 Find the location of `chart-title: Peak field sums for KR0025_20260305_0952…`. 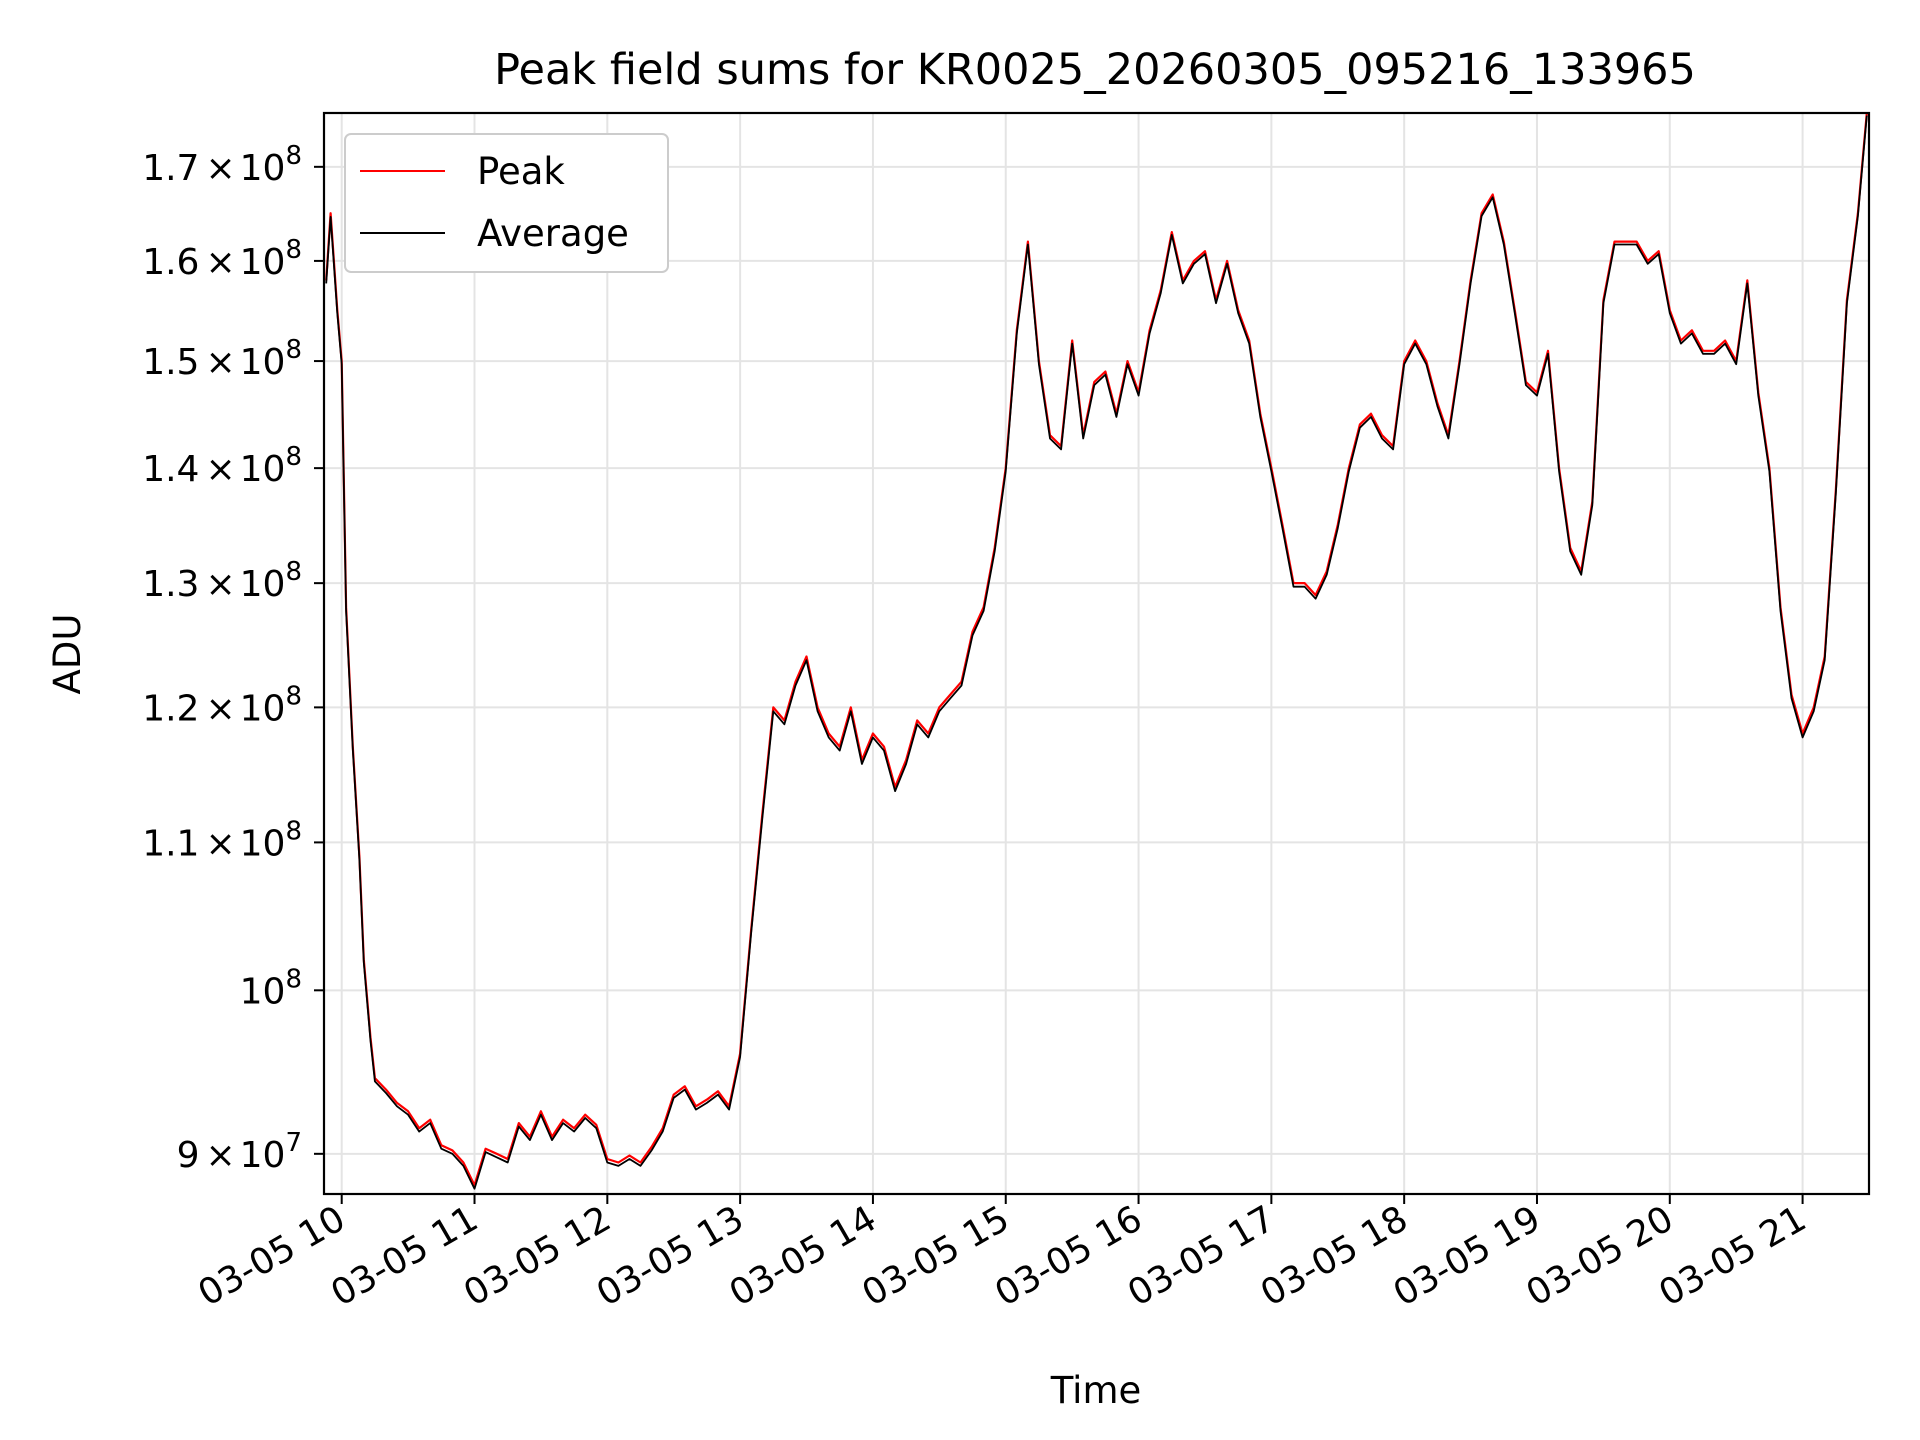

chart-title: Peak field sums for KR0025_20260305_0952… is located at coordinates (1095, 70).